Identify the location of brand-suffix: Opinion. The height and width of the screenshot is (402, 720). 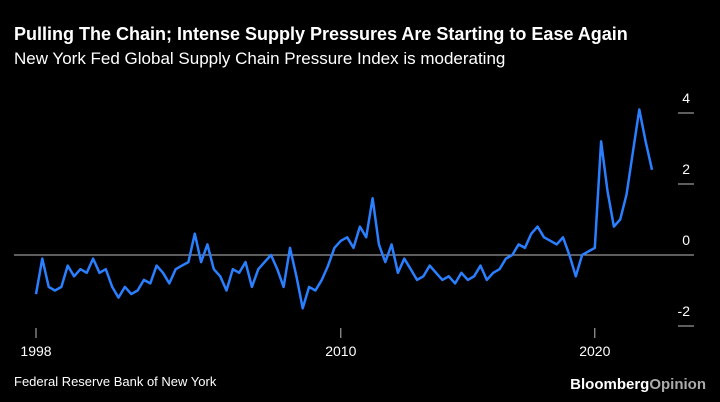
(677, 384).